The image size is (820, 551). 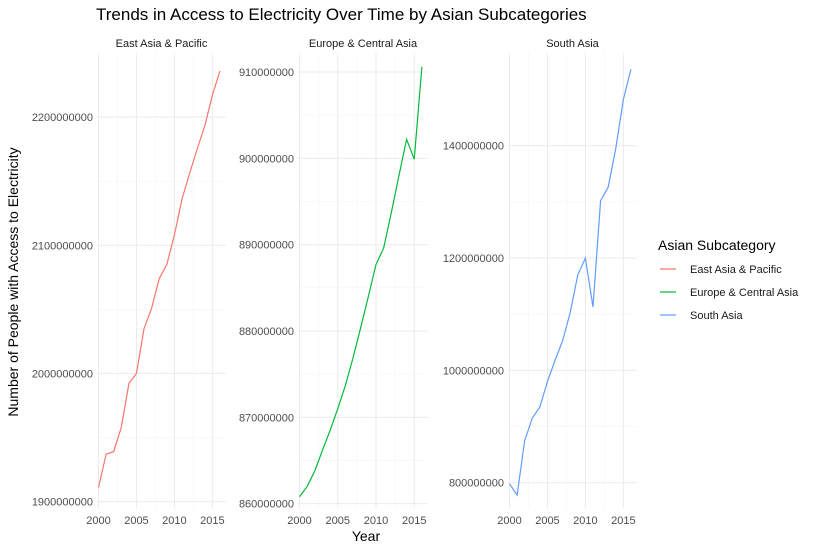 What do you see at coordinates (266, 246) in the screenshot?
I see `y-tick-label: 890000000` at bounding box center [266, 246].